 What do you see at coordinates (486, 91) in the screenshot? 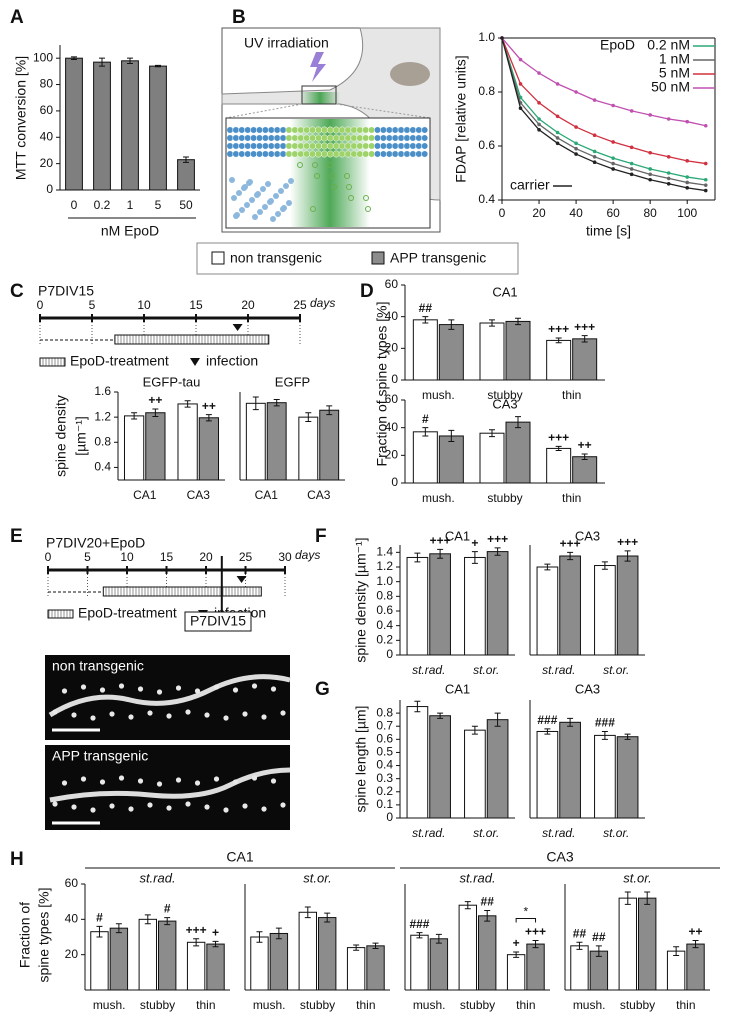
I see `y-tick-label: 0.8` at bounding box center [486, 91].